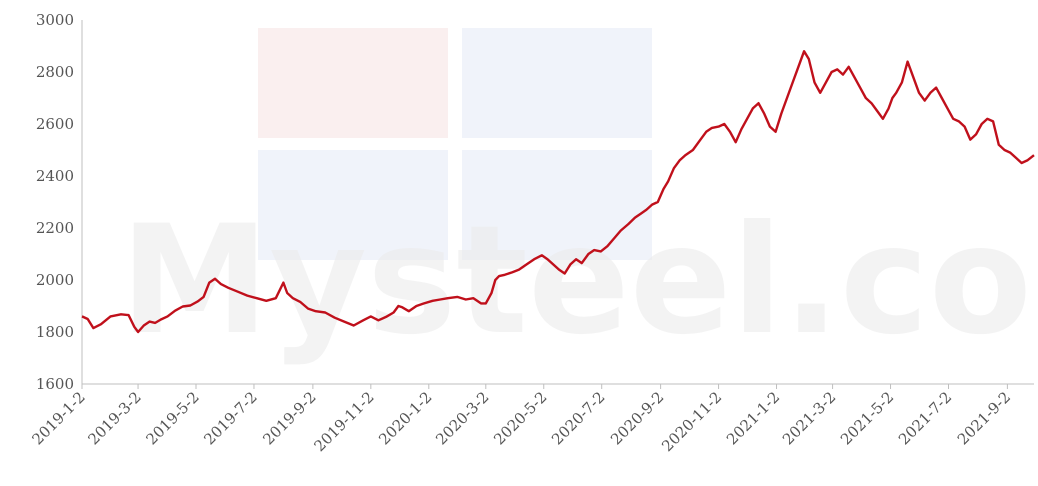 This screenshot has height=486, width=1038. Describe the element at coordinates (578, 418) in the screenshot. I see `x-tick-label: 2020-7-2` at that location.